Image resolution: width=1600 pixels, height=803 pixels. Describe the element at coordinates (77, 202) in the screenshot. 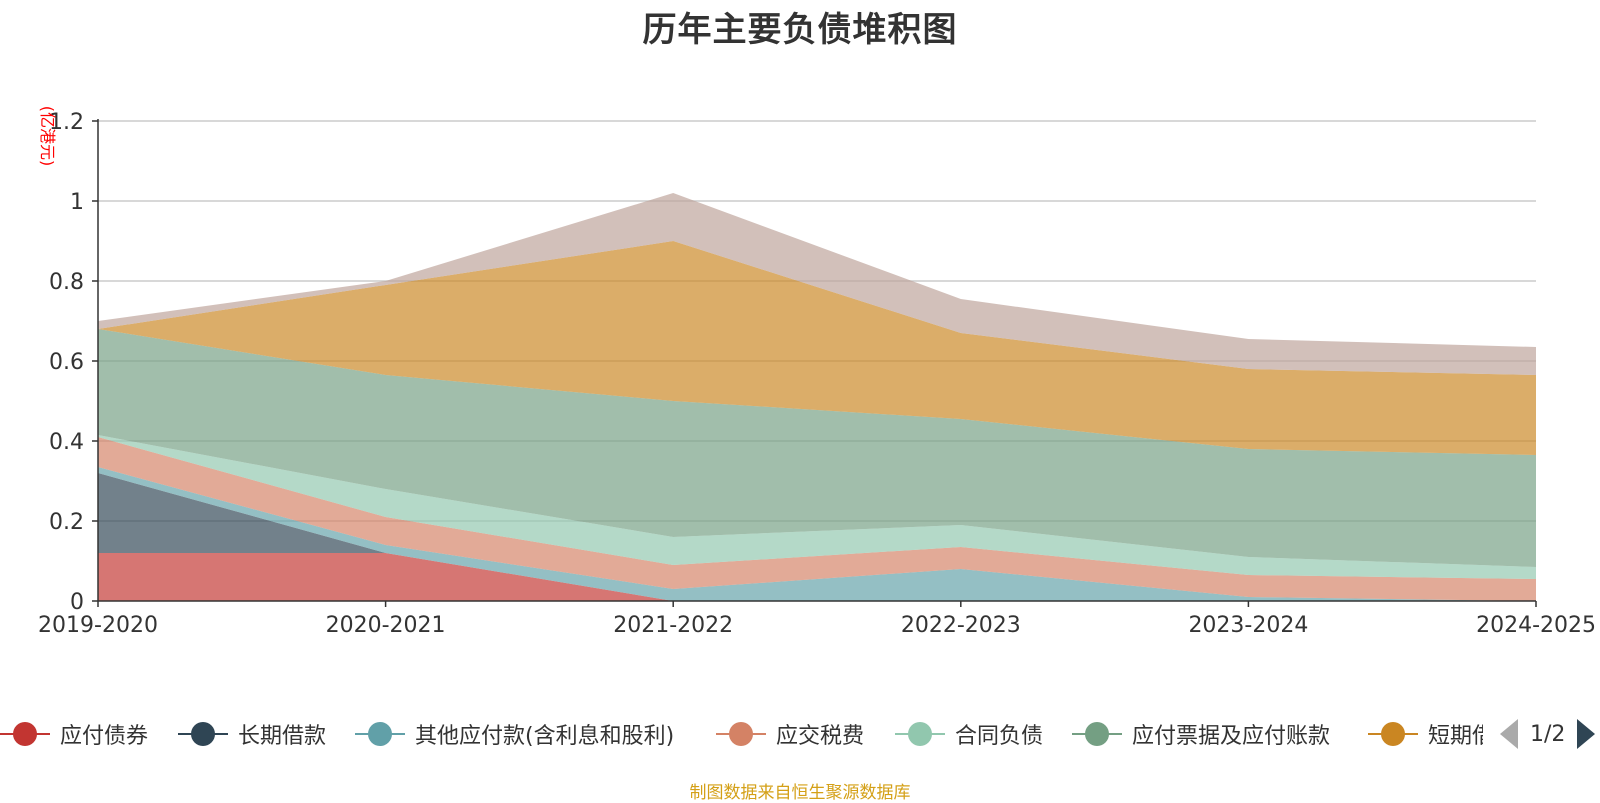

I see `y-tick-label: 1` at that location.